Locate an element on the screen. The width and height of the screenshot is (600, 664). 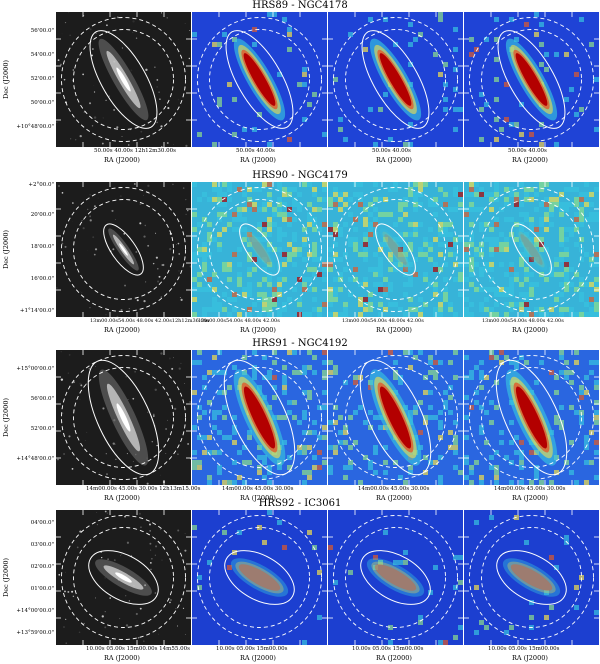
dec-tick: 18'00.0" is located at coordinates (42, 247).